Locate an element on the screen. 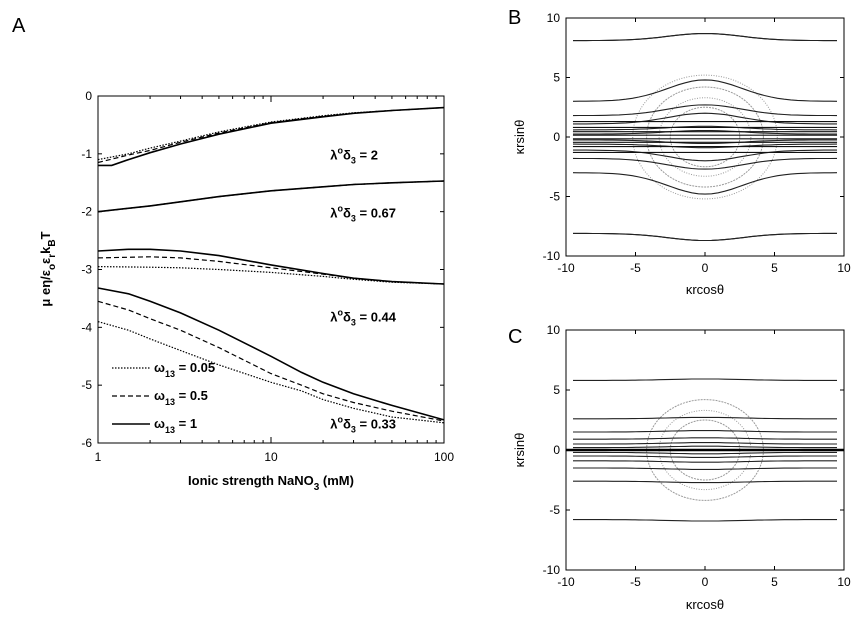 The height and width of the screenshot is (617, 854). panel-a-xlabel-main: Ionic strength NaNO is located at coordinates (251, 480).